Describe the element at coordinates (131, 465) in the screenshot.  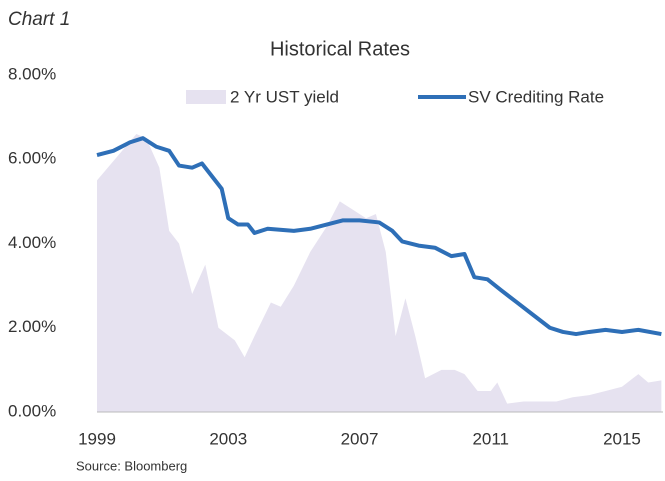
I see `source: Source: Bloomberg` at that location.